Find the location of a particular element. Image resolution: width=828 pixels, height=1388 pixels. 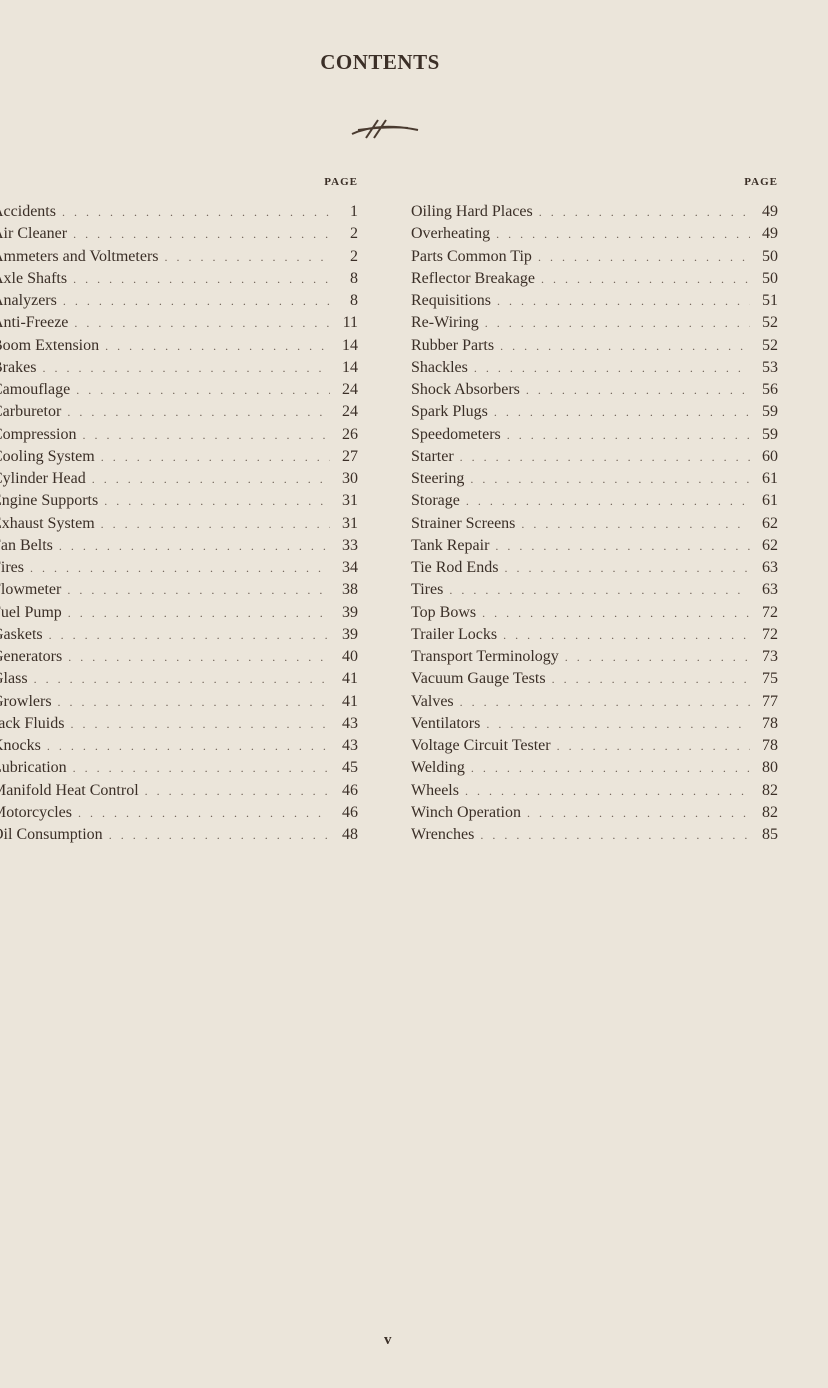

entry-label: Knocks is located at coordinates (20, 745).